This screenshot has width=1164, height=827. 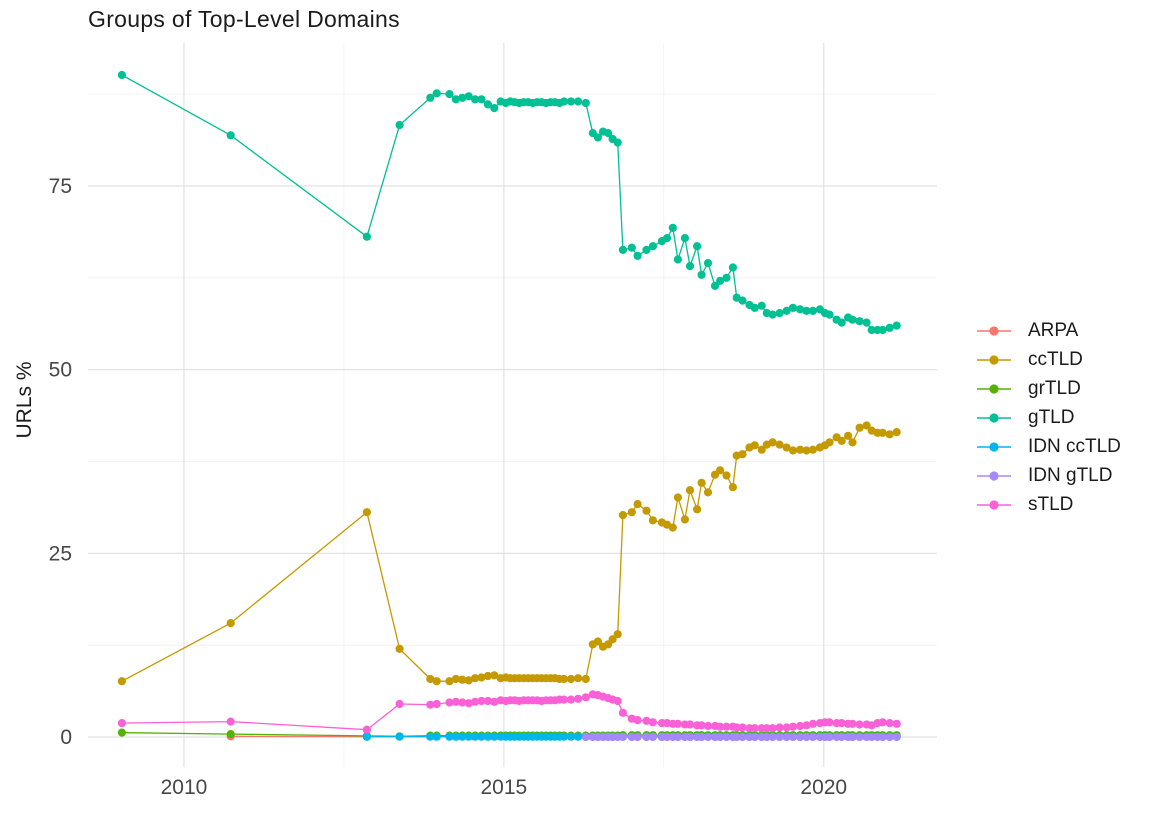 I want to click on x-tick-label-2015: 2015, so click(x=504, y=787).